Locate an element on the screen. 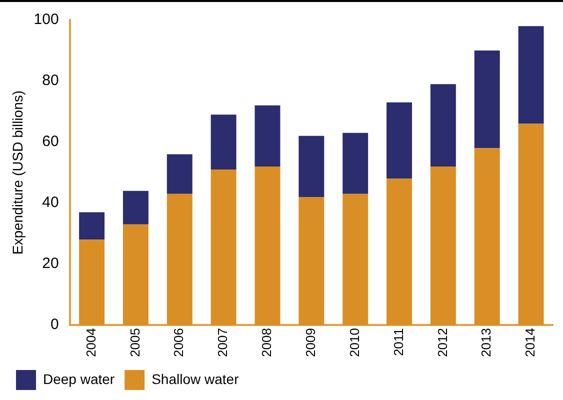 The height and width of the screenshot is (400, 563). x-tick-label: 2004 is located at coordinates (90, 342).